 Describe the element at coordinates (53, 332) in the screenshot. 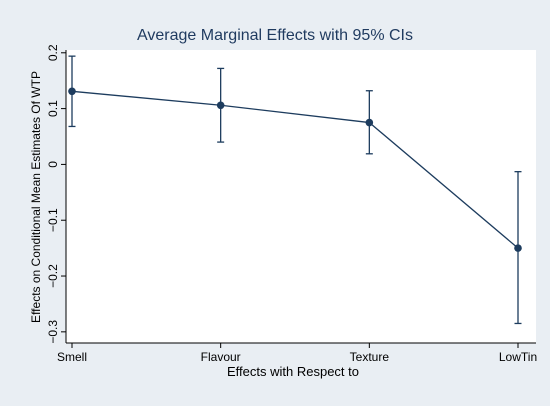

I see `y-tick-label: −0.3` at that location.